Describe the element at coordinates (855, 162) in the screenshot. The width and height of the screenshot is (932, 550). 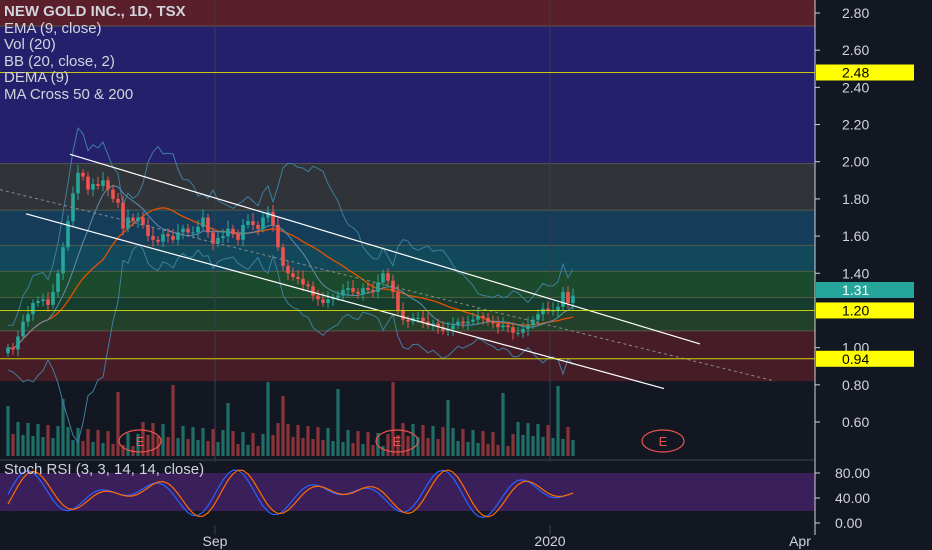
I see `y-tick-4: 2.00` at that location.